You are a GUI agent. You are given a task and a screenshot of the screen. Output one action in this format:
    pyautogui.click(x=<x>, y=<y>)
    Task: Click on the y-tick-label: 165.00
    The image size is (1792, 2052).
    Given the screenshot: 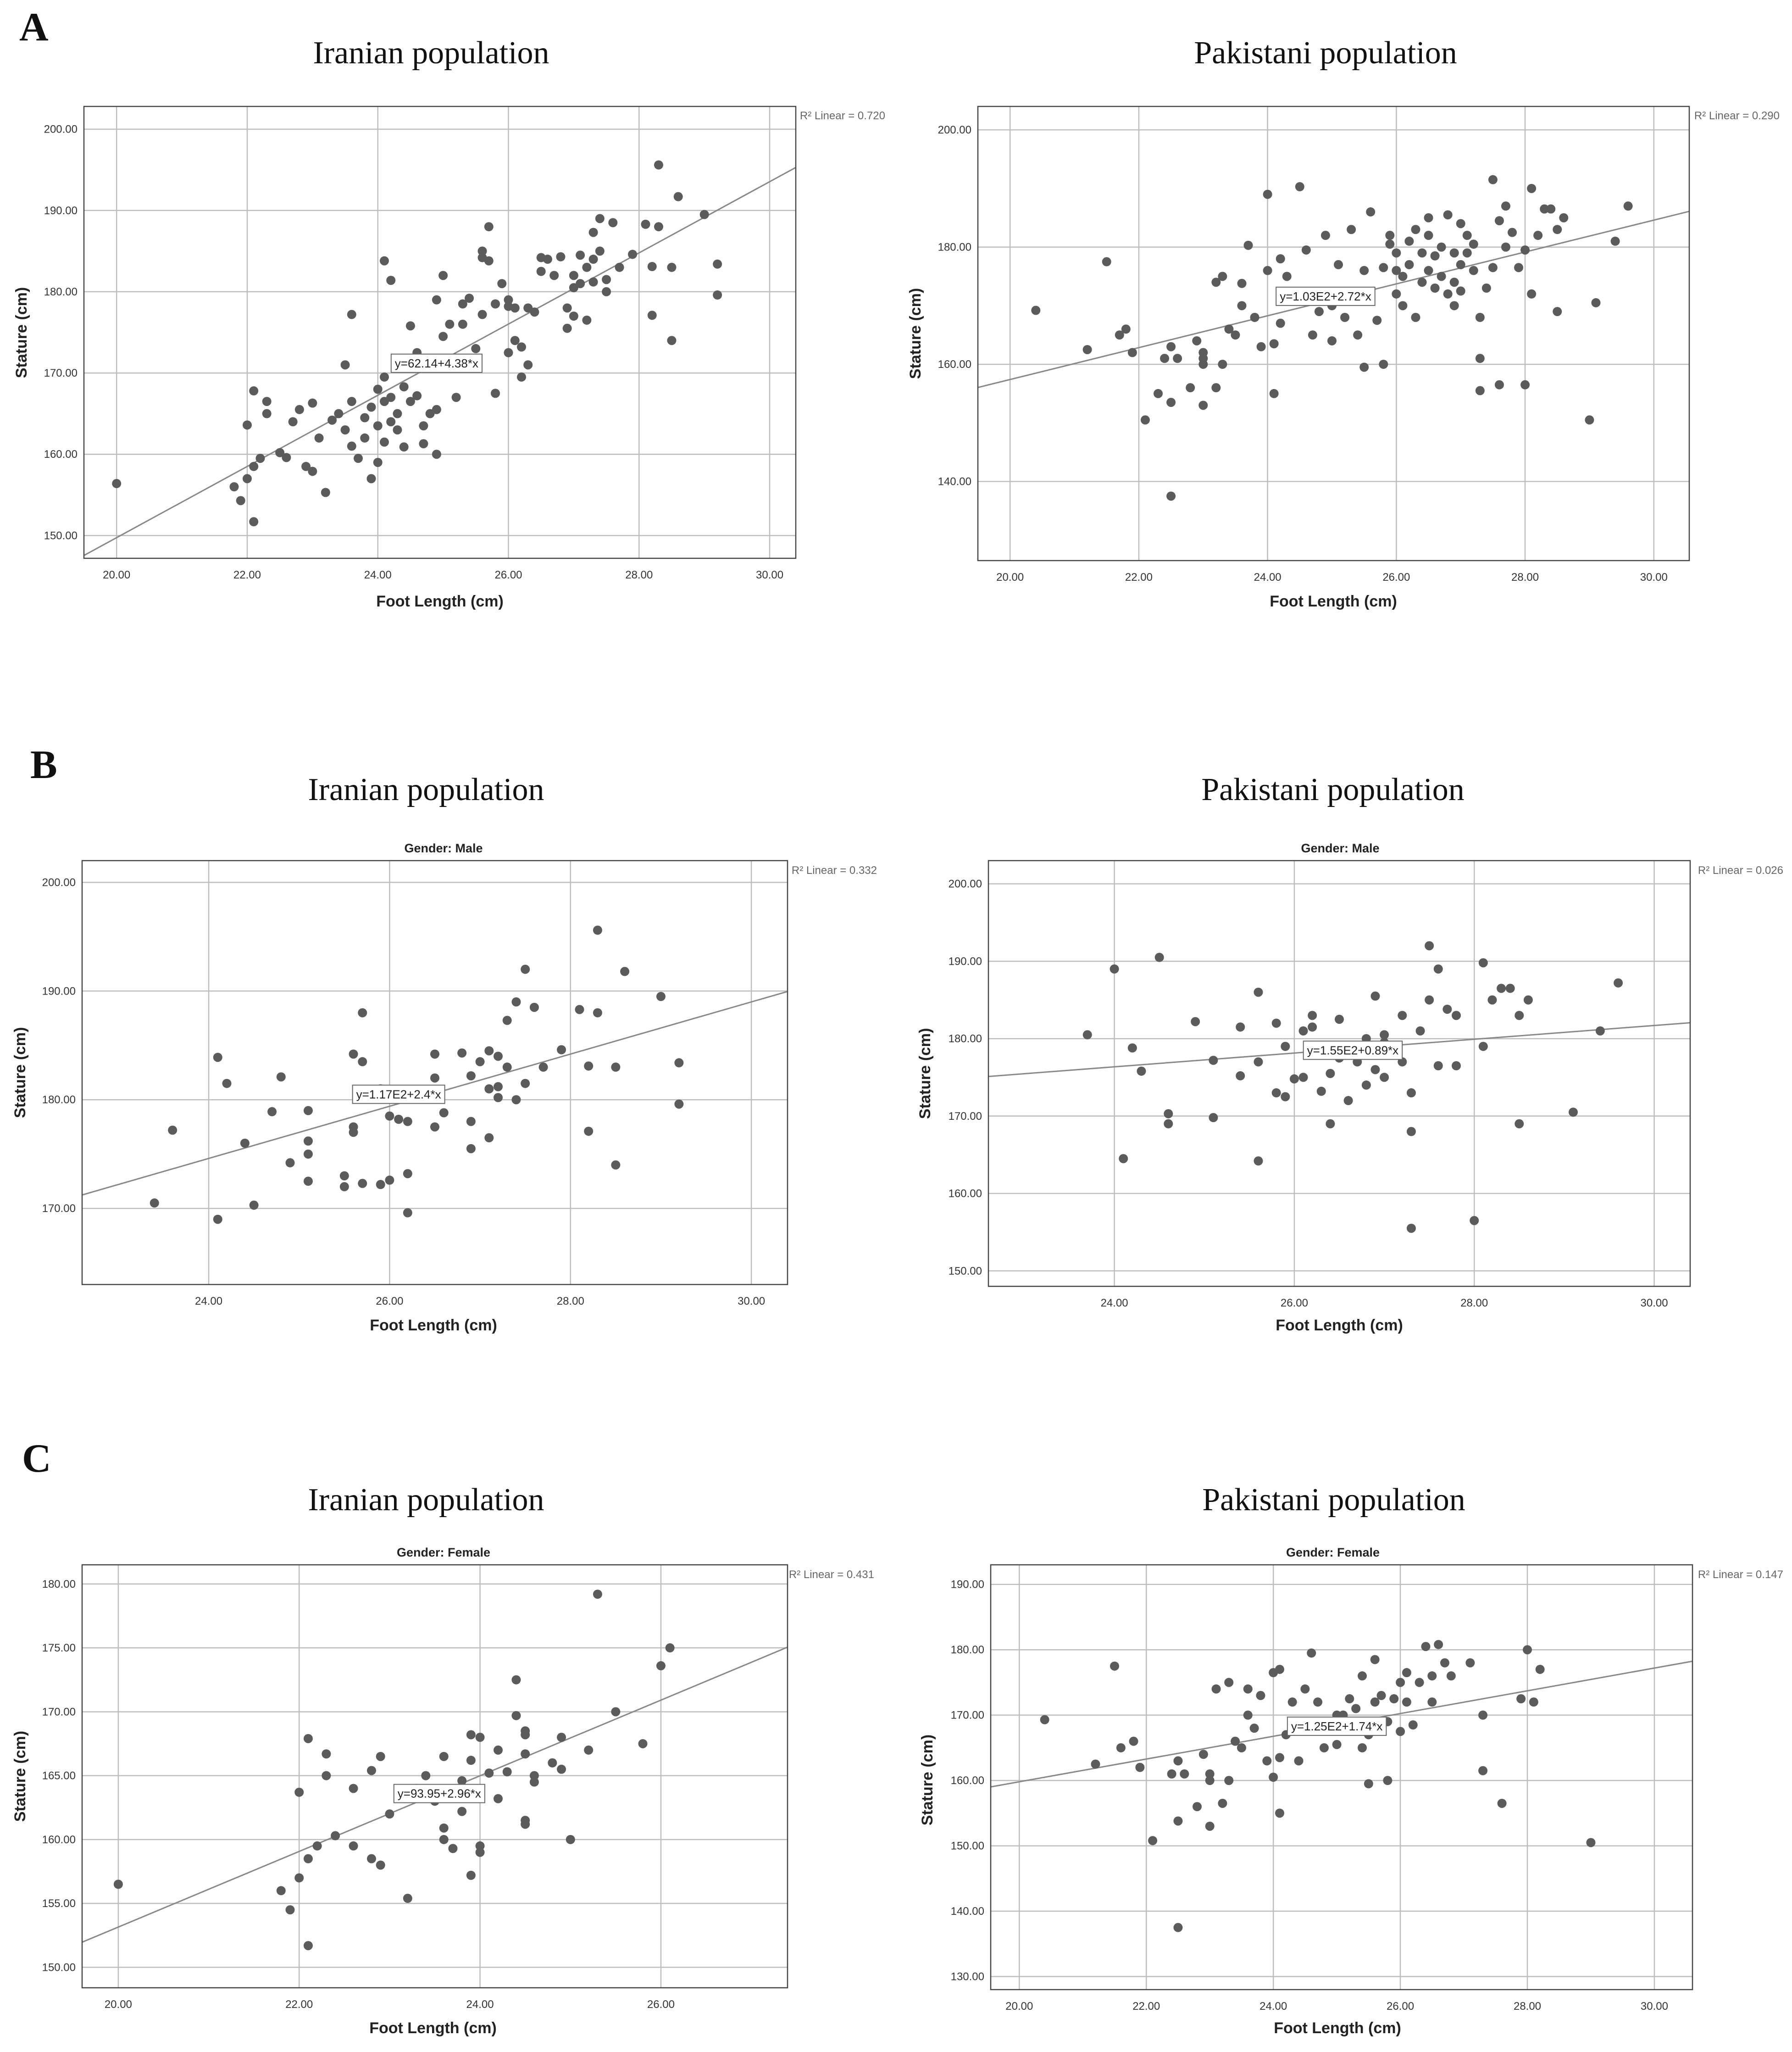 What is the action you would take?
    pyautogui.click(x=59, y=1776)
    